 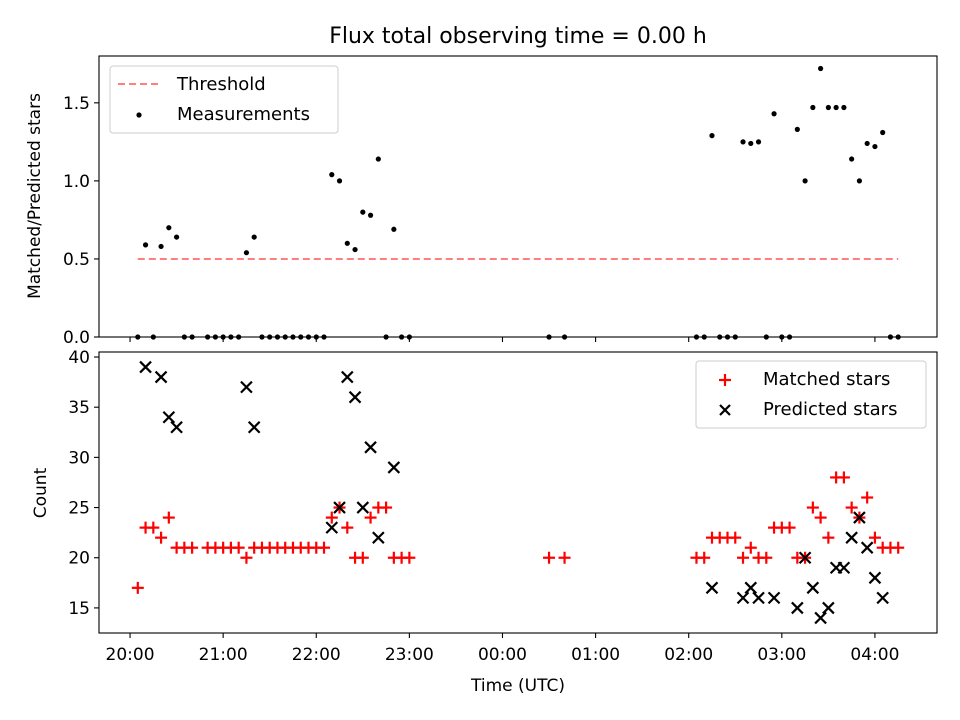 I want to click on y-tick-label: 25, so click(x=79, y=509).